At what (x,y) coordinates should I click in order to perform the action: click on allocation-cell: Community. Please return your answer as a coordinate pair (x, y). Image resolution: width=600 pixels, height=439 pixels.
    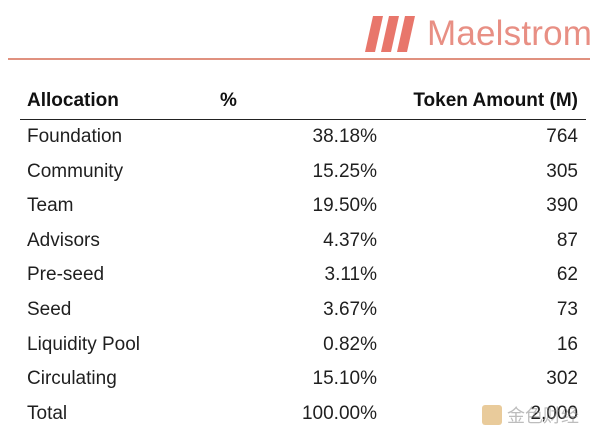
    Looking at the image, I should click on (75, 171).